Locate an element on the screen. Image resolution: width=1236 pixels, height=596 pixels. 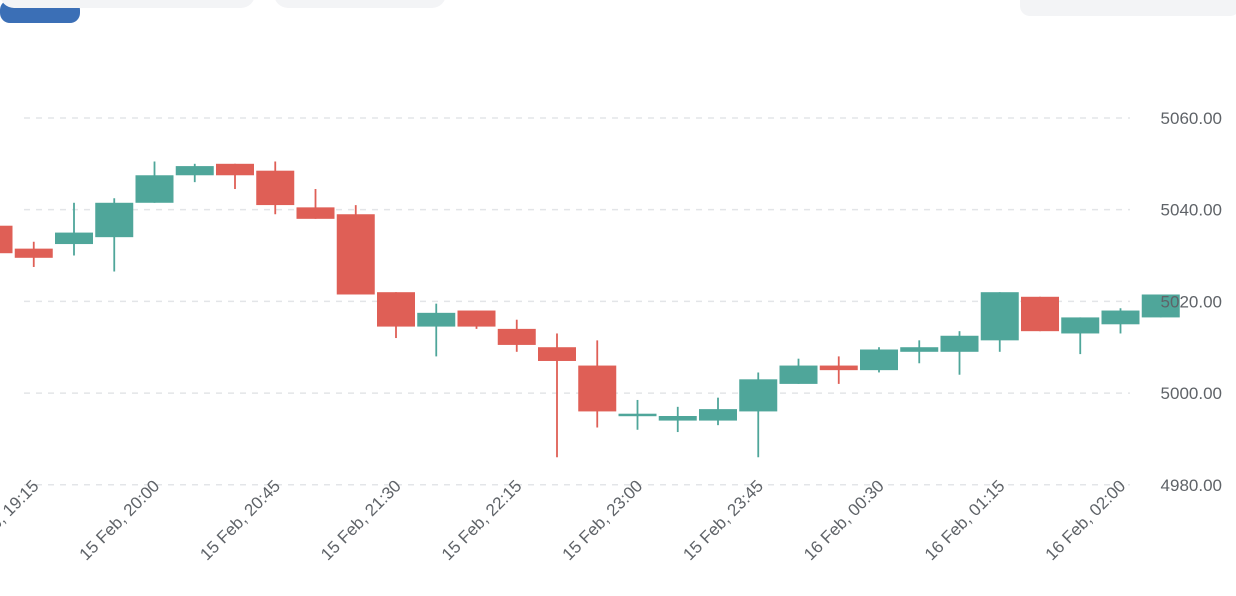
x-tick-label: 15 Feb, 20:45 is located at coordinates (240, 520).